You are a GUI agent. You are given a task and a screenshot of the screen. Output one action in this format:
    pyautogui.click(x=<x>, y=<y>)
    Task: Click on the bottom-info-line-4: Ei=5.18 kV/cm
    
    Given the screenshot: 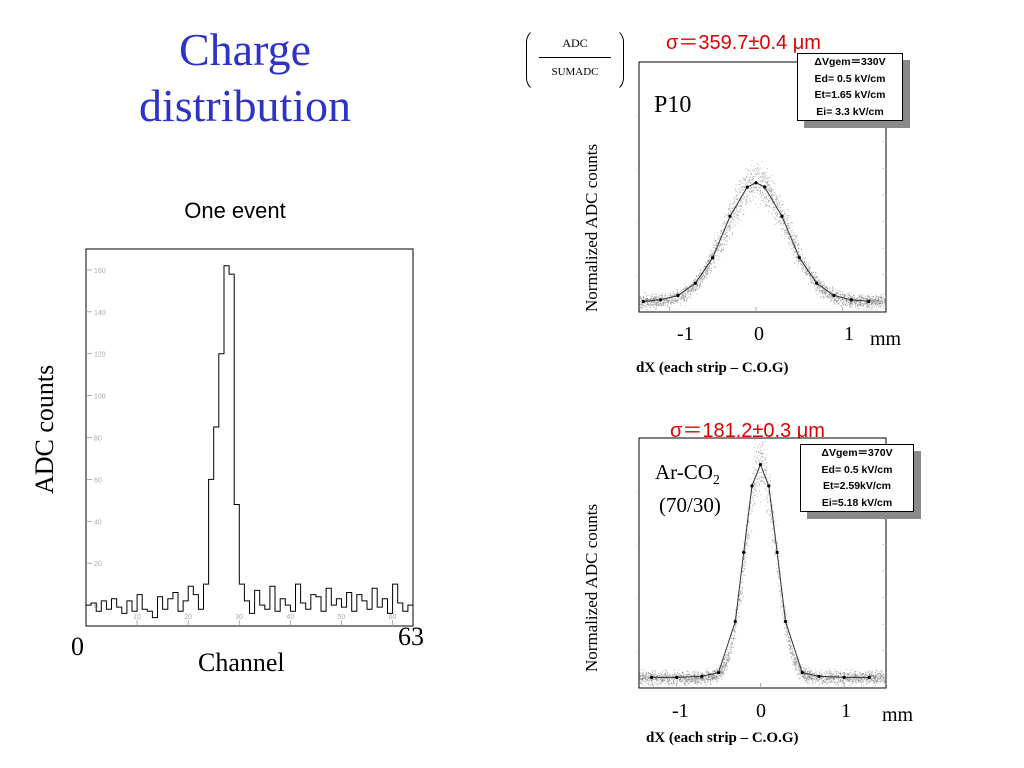 What is the action you would take?
    pyautogui.click(x=857, y=502)
    